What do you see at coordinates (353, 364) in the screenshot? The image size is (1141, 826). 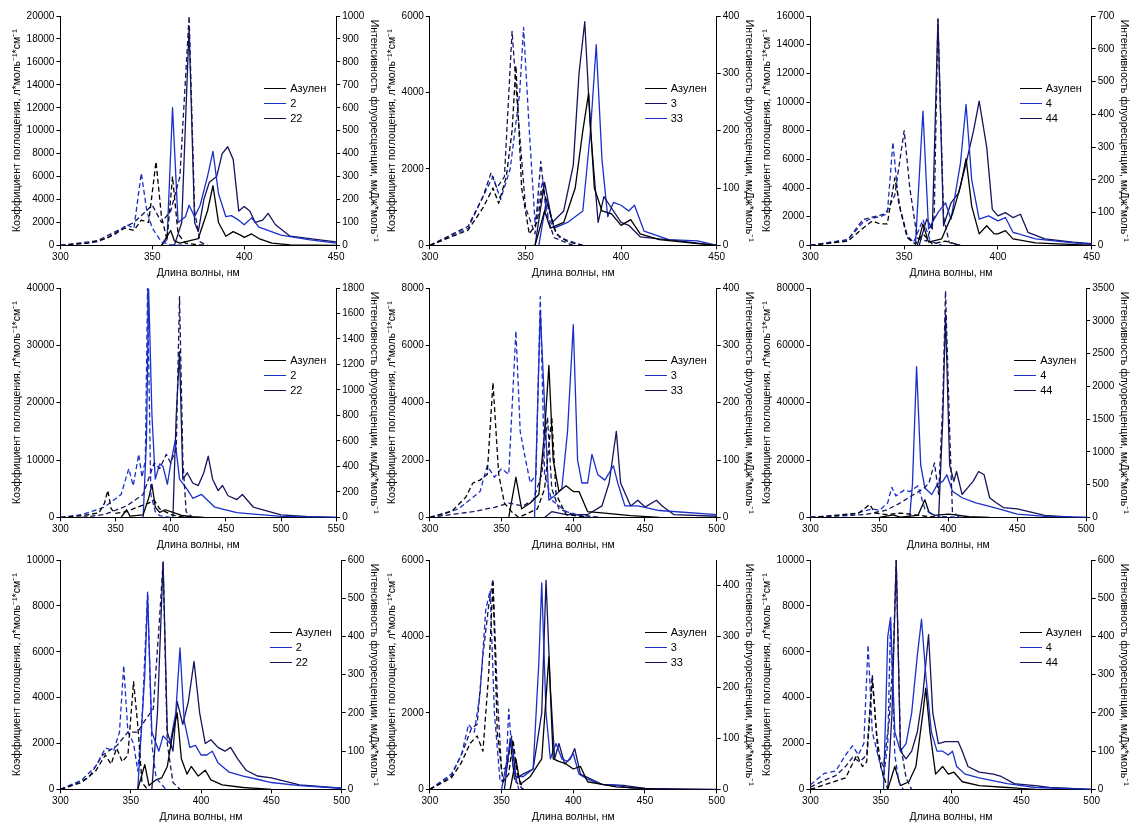 I see `y2-tick-label: 1200` at bounding box center [353, 364].